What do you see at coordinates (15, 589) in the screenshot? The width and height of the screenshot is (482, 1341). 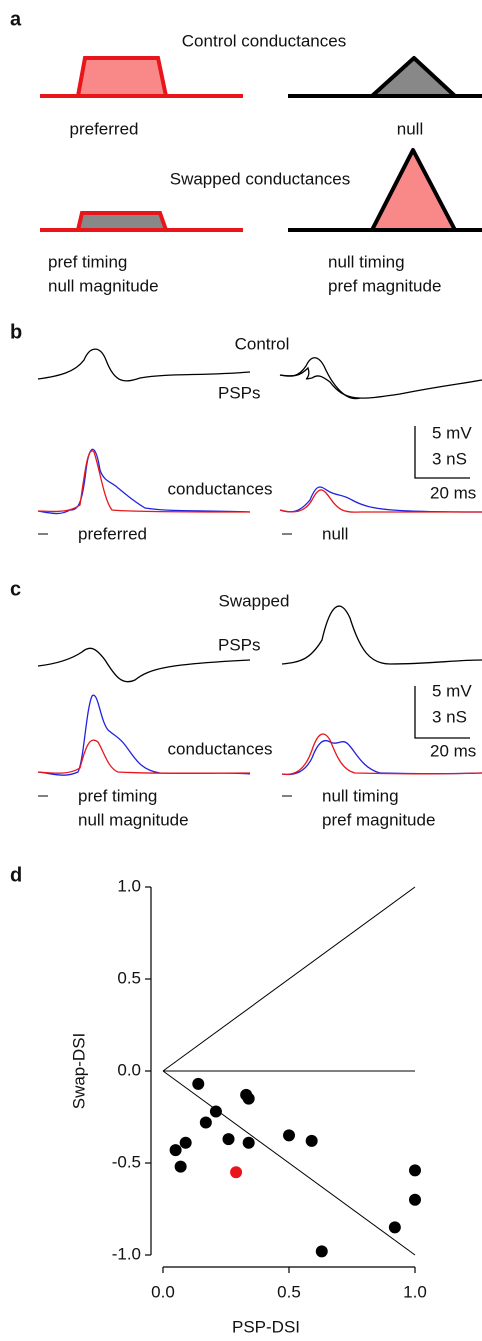 I see `panel-label: c` at bounding box center [15, 589].